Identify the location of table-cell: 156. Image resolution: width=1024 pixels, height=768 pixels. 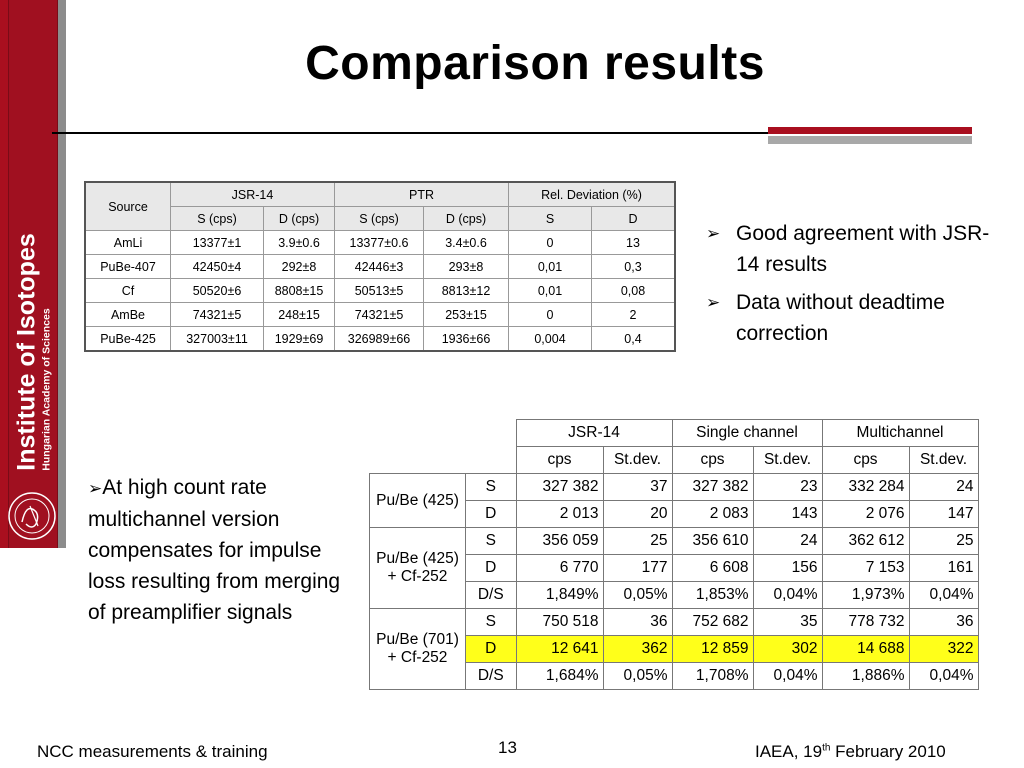
(787, 568).